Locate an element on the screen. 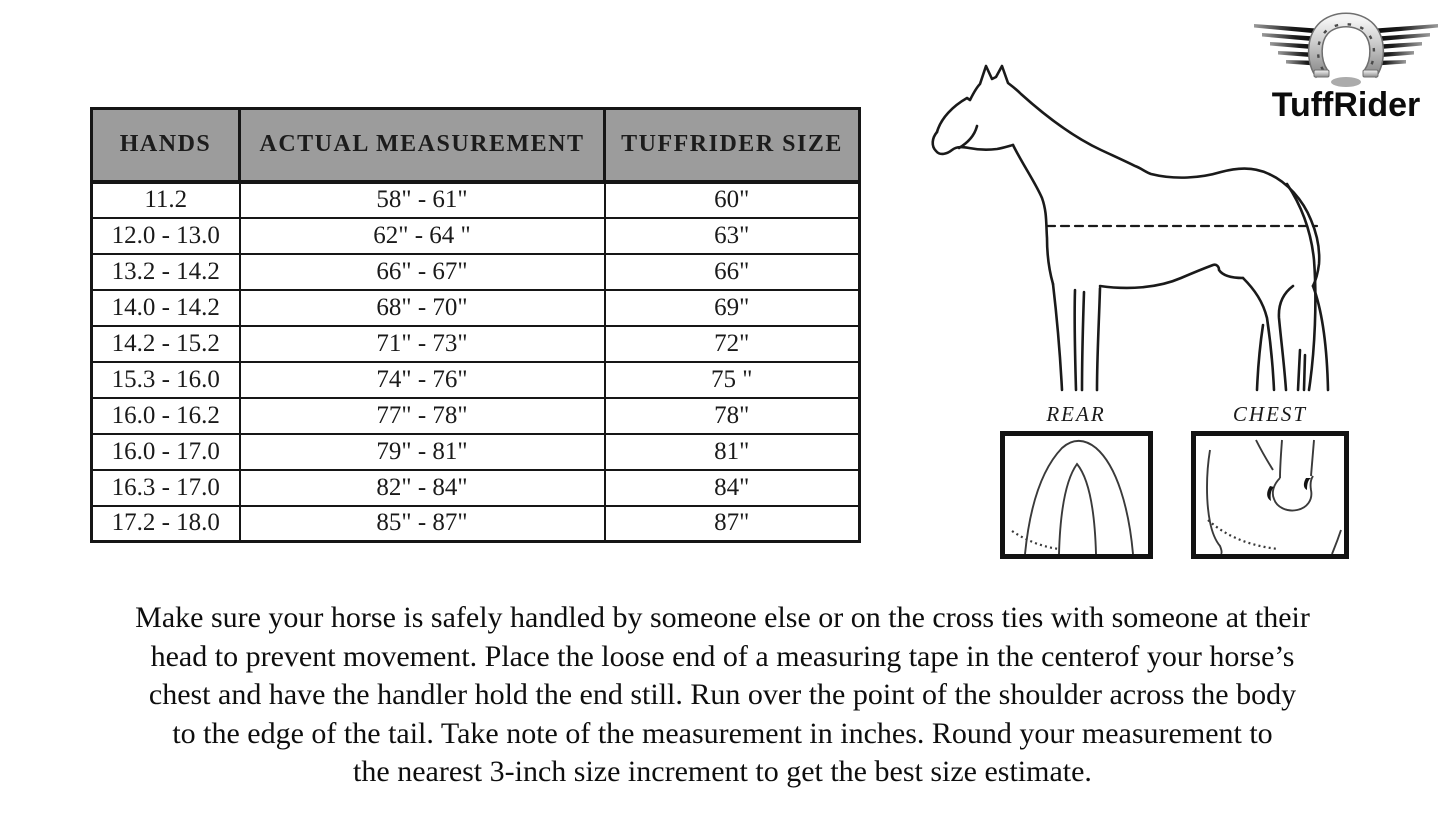 Image resolution: width=1445 pixels, height=839 pixels. measurement-cell: 82" - 84" is located at coordinates (422, 487).